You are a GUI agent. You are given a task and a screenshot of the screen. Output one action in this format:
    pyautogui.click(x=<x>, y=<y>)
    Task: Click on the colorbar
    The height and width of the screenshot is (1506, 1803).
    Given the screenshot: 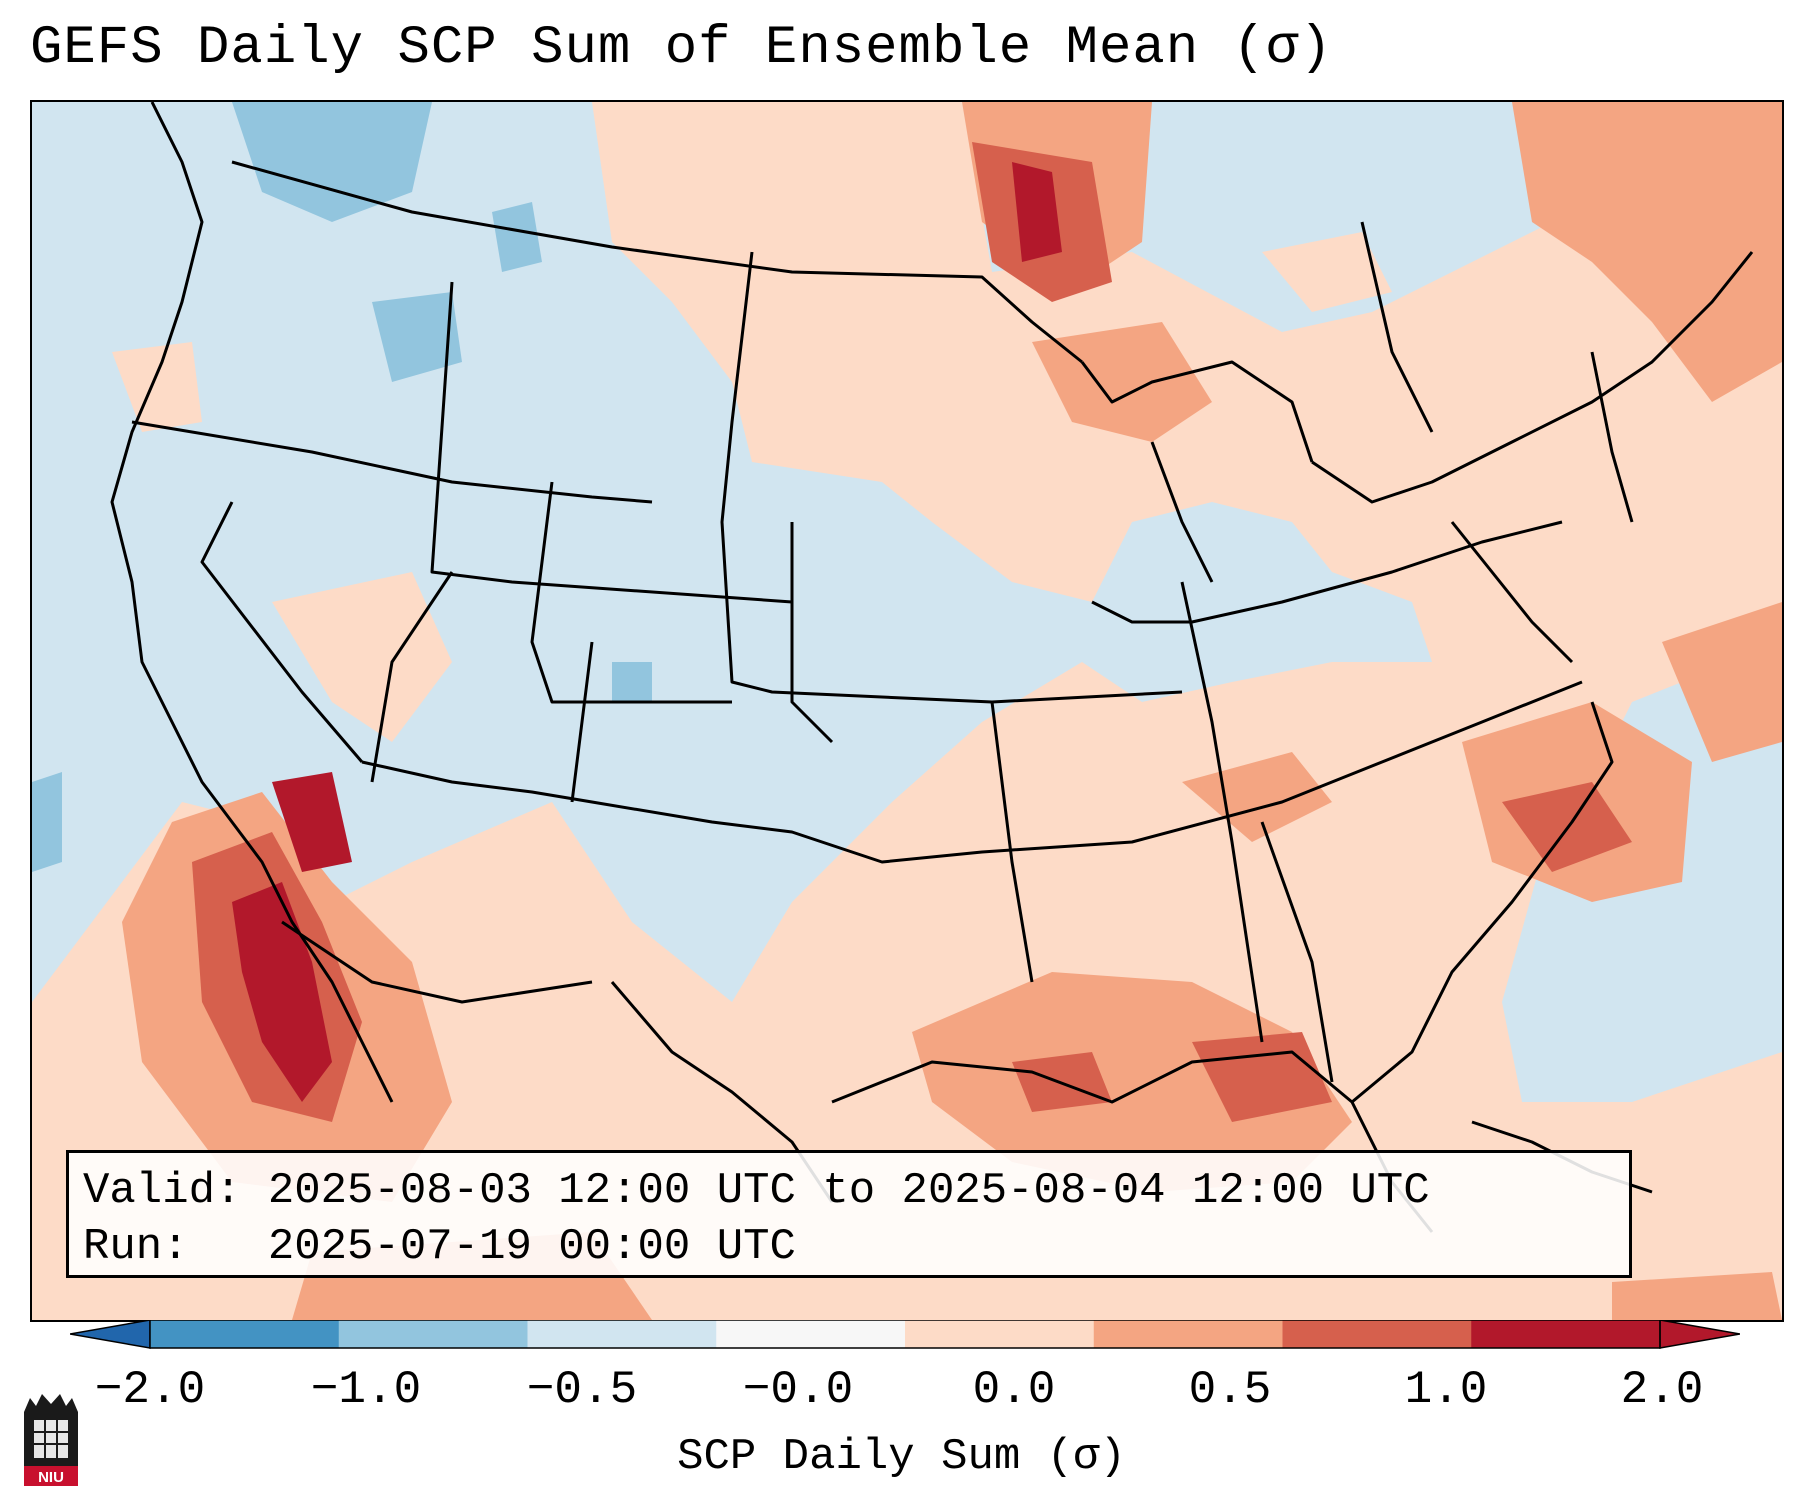 What is the action you would take?
    pyautogui.click(x=905, y=1334)
    